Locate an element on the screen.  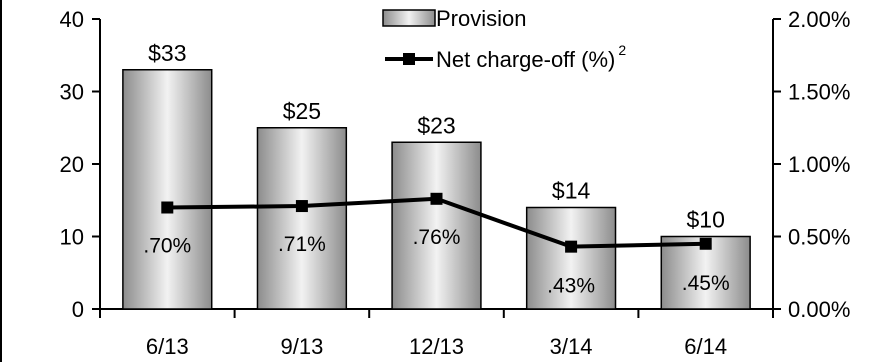
provision-data-label: $14 is located at coordinates (571, 191).